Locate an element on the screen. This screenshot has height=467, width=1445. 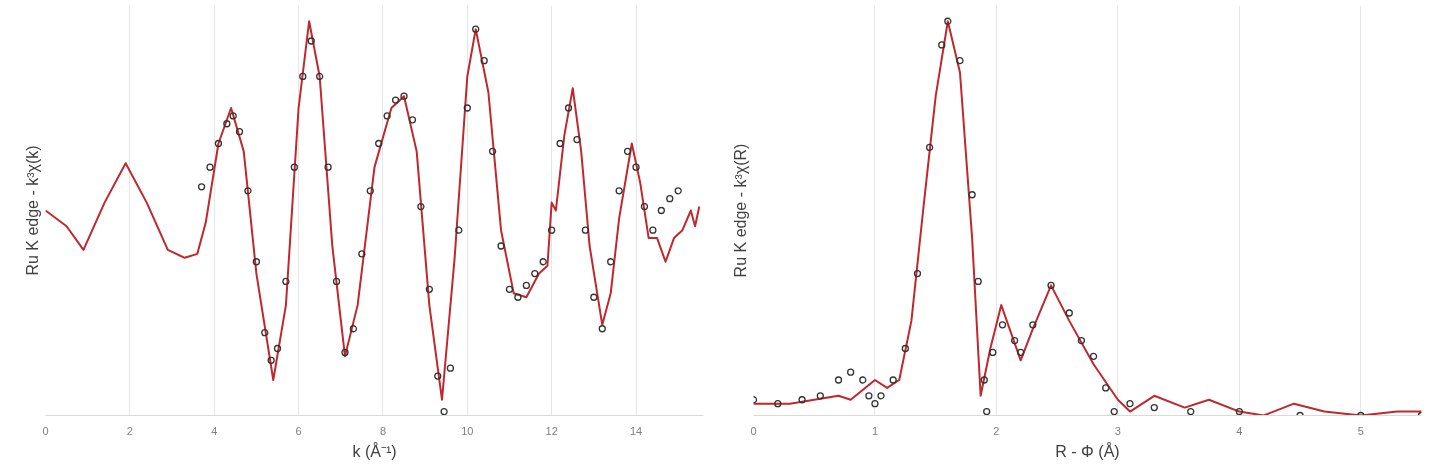
x-tick-label: 14 is located at coordinates (636, 430).